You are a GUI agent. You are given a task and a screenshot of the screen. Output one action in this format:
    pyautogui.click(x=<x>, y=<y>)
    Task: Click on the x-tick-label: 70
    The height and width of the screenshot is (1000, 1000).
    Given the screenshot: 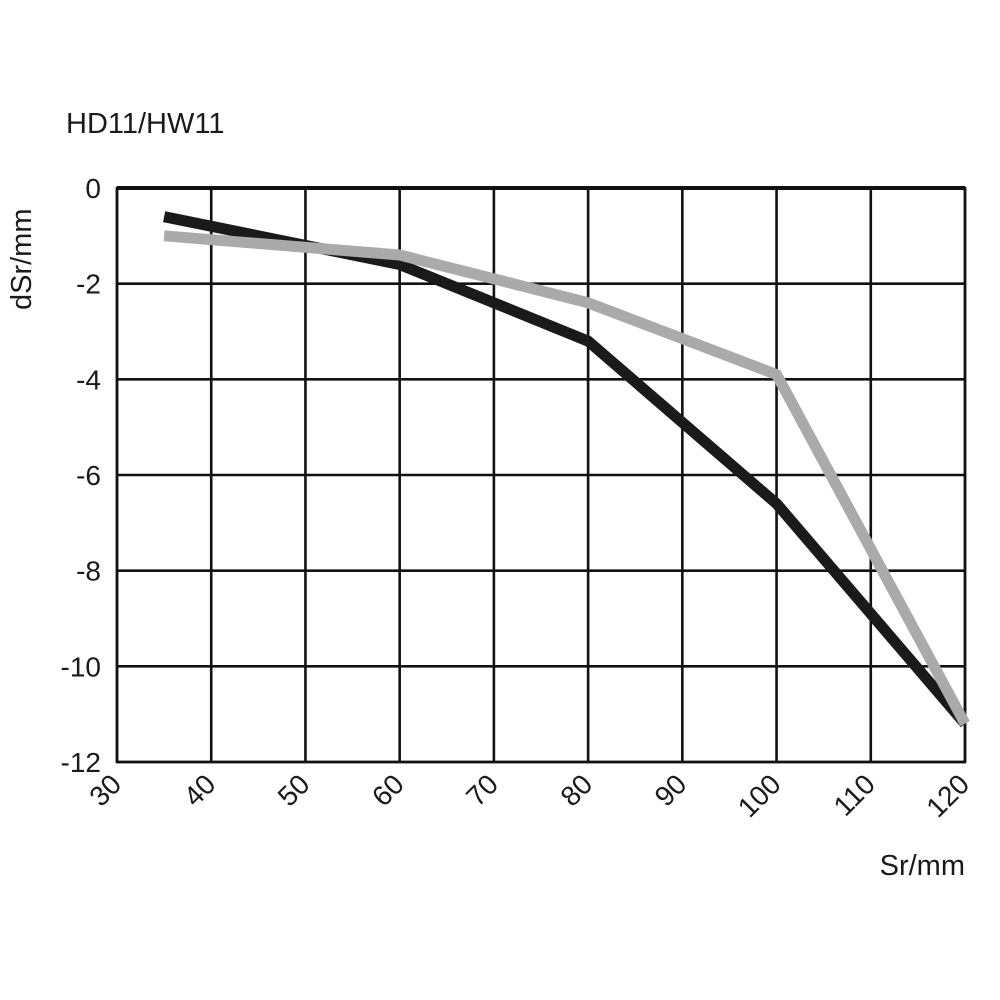 What is the action you would take?
    pyautogui.click(x=482, y=790)
    